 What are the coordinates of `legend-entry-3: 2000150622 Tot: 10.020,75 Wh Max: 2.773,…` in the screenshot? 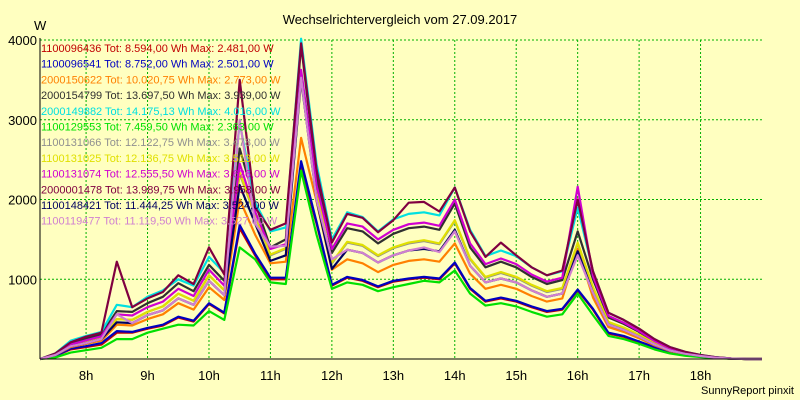 It's located at (161, 80).